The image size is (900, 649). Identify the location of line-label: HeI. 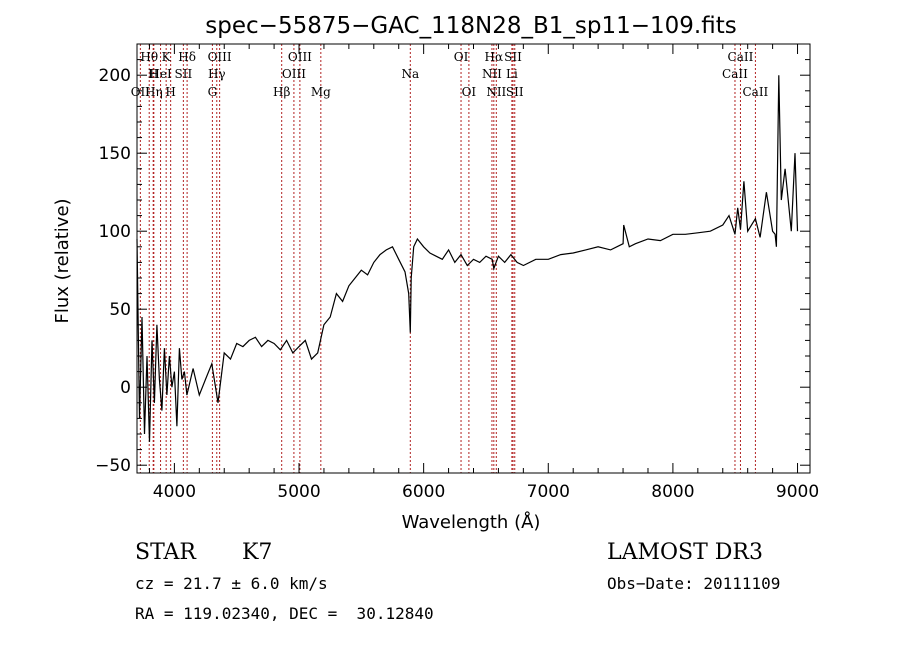
(160, 74).